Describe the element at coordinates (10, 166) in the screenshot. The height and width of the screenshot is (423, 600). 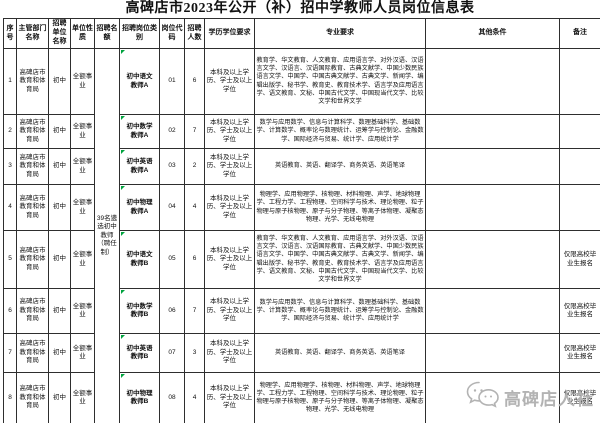
I see `cell-seq: 3` at that location.